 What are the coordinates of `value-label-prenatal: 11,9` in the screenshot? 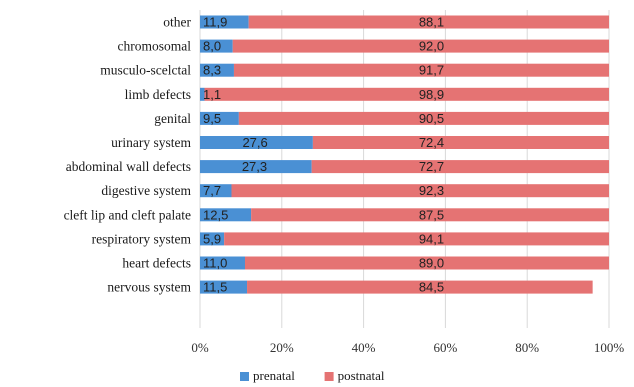 It's located at (215, 22).